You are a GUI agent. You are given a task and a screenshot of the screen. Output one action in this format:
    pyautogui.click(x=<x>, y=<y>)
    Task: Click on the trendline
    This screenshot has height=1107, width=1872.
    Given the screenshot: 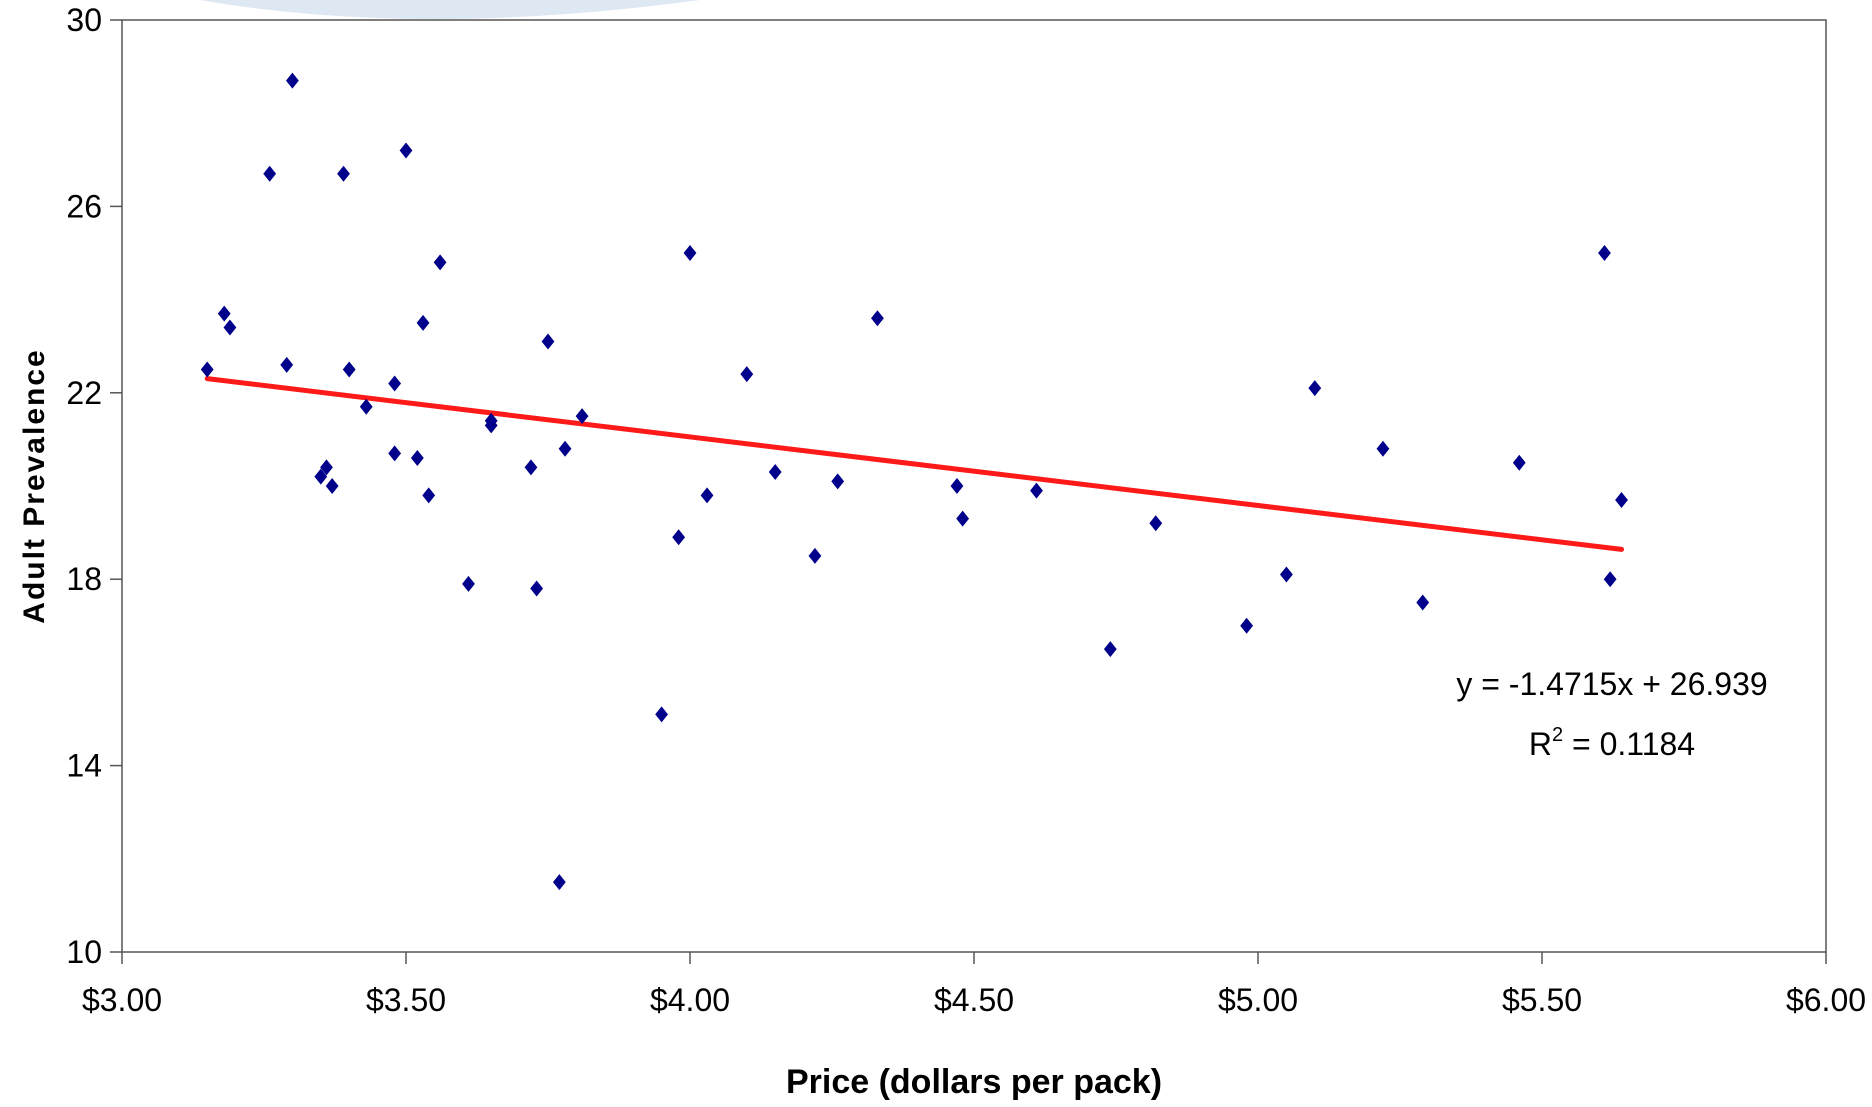 What is the action you would take?
    pyautogui.click(x=914, y=464)
    